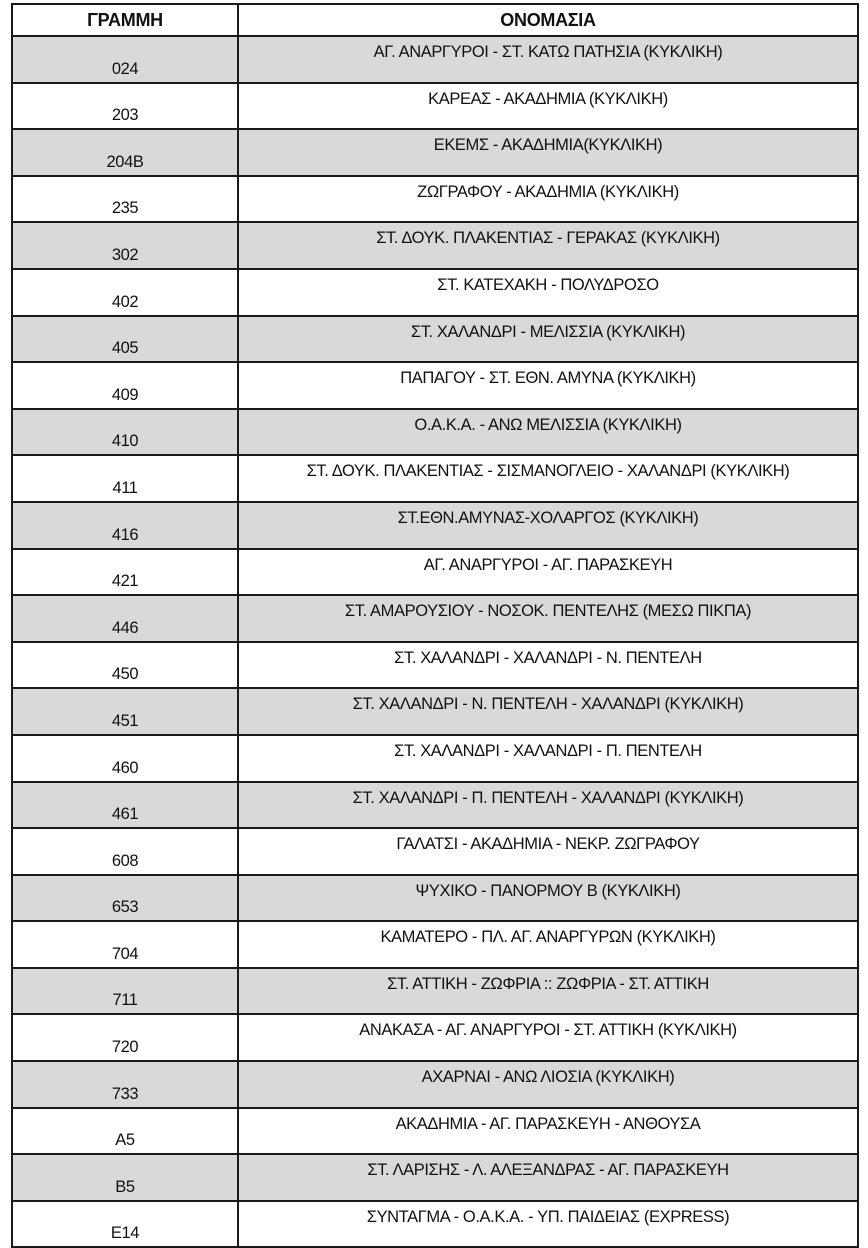  Describe the element at coordinates (125, 618) in the screenshot. I see `line-code: 446` at that location.